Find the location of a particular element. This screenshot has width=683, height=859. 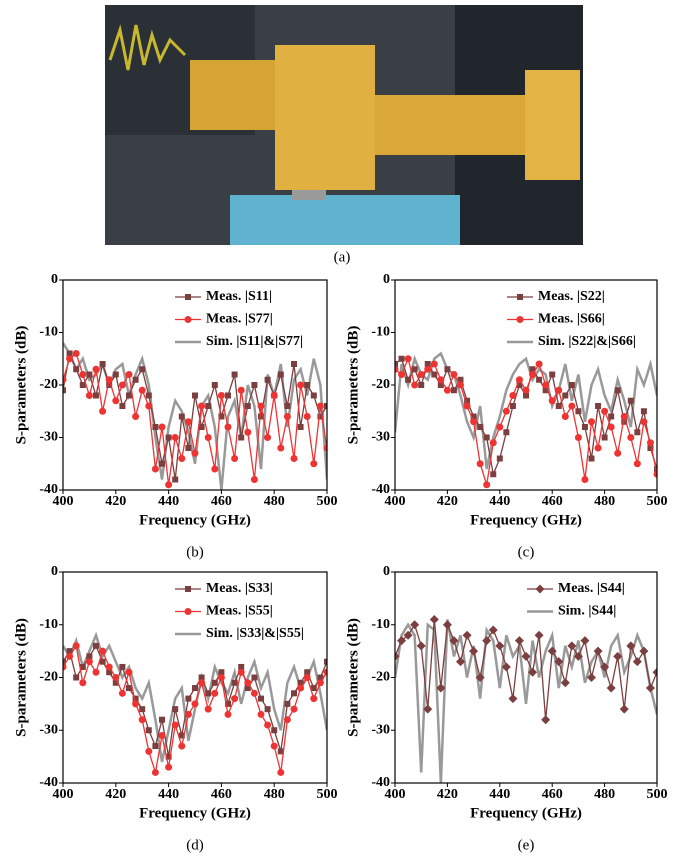

legend-label: Meas. |S11| is located at coordinates (239, 296).